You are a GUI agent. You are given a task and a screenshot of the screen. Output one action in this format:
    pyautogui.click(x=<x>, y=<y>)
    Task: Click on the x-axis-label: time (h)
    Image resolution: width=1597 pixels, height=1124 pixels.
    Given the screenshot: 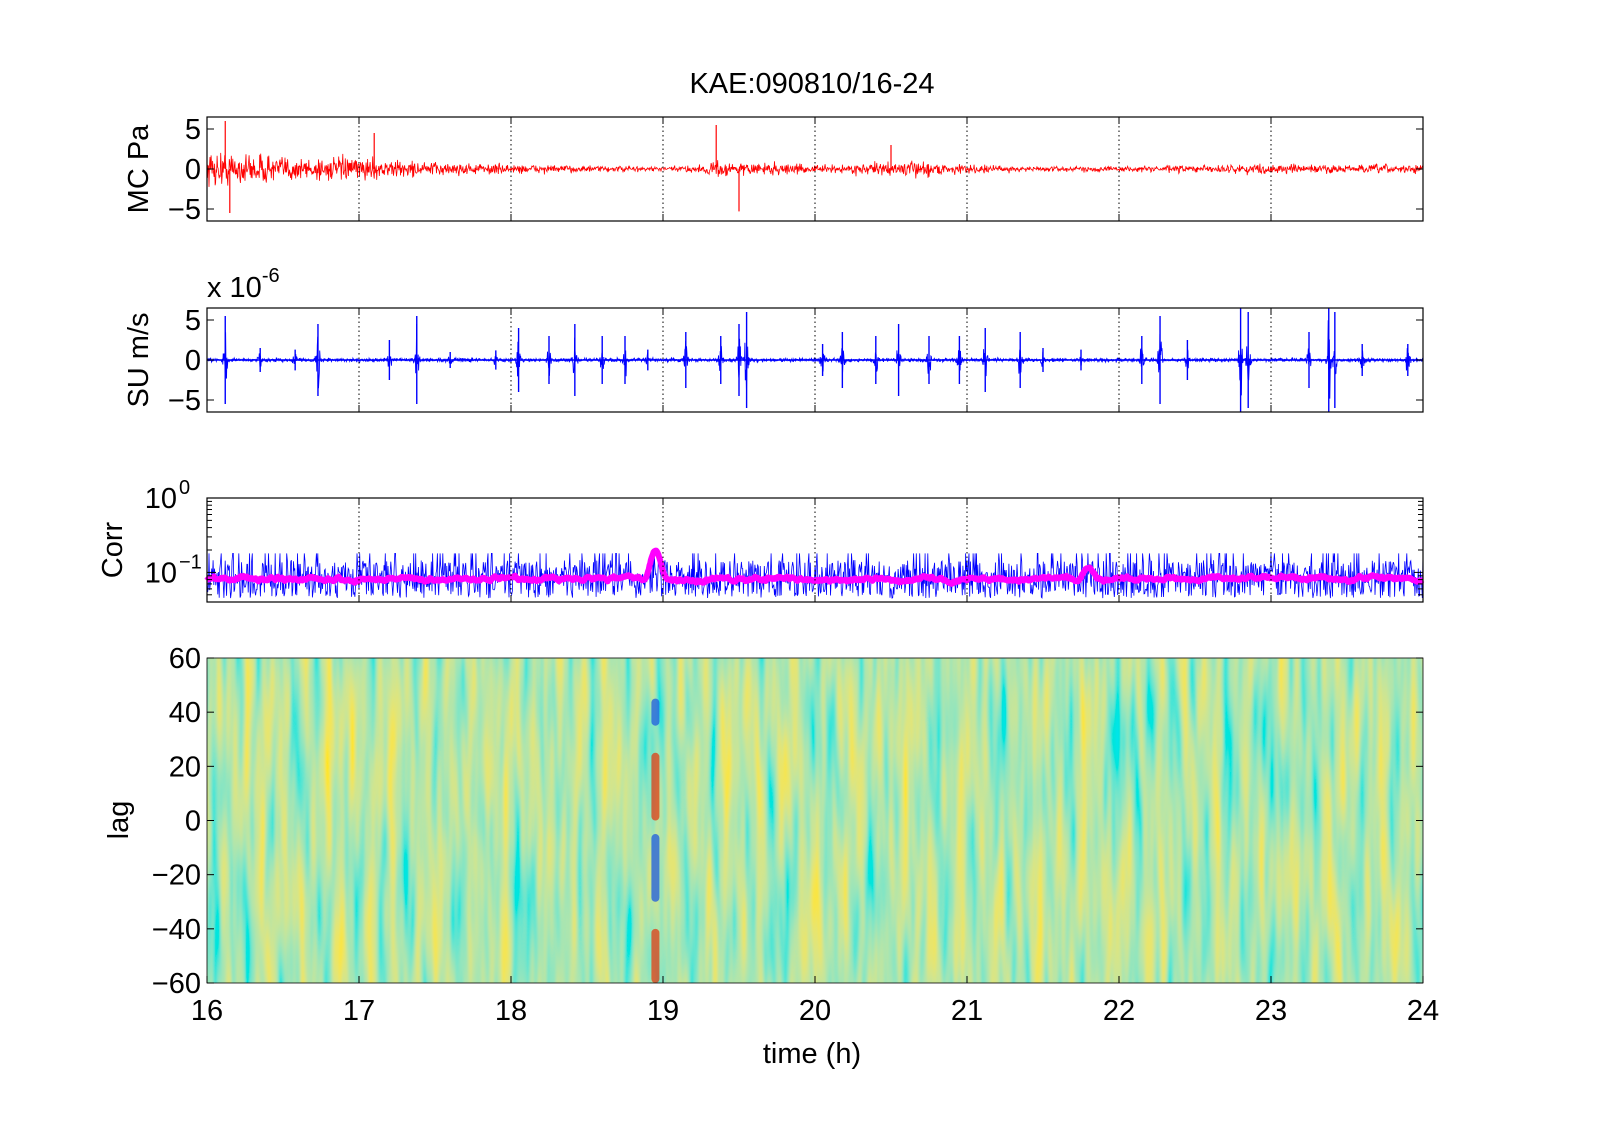 What is the action you would take?
    pyautogui.click(x=812, y=1054)
    